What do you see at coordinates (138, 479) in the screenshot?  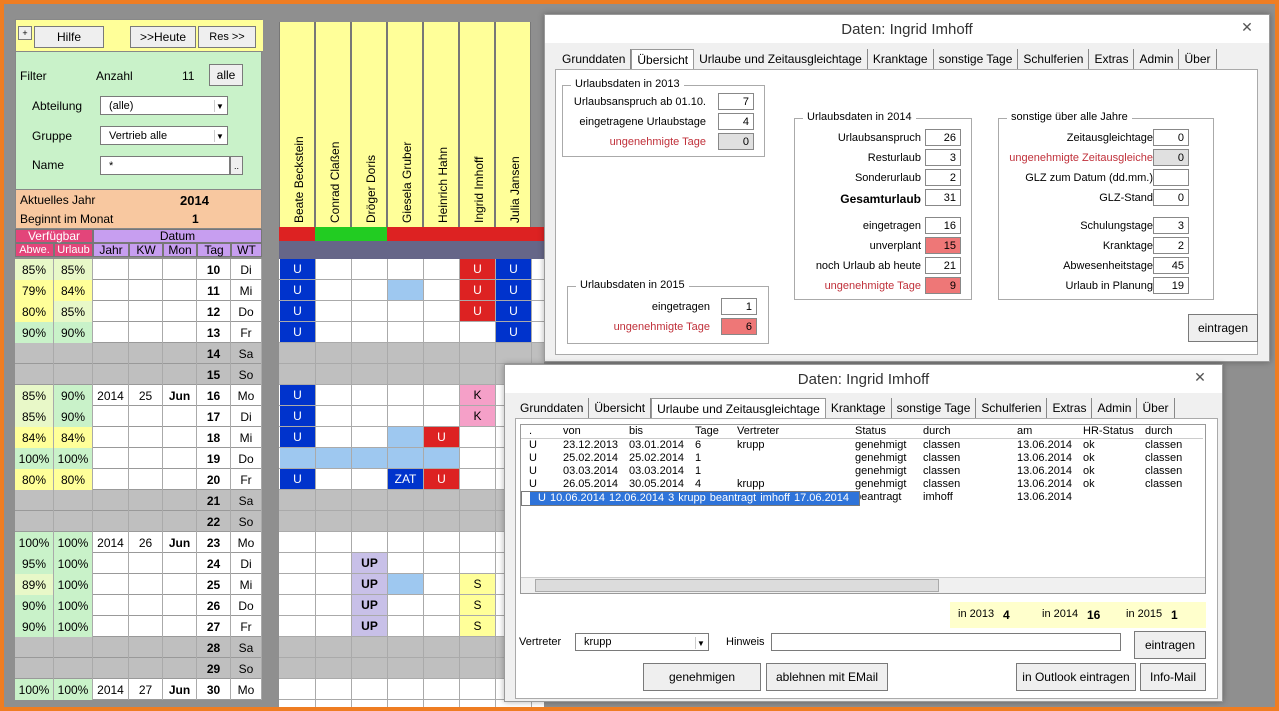 I see `table-row: 80% 80% 20 Fr` at bounding box center [138, 479].